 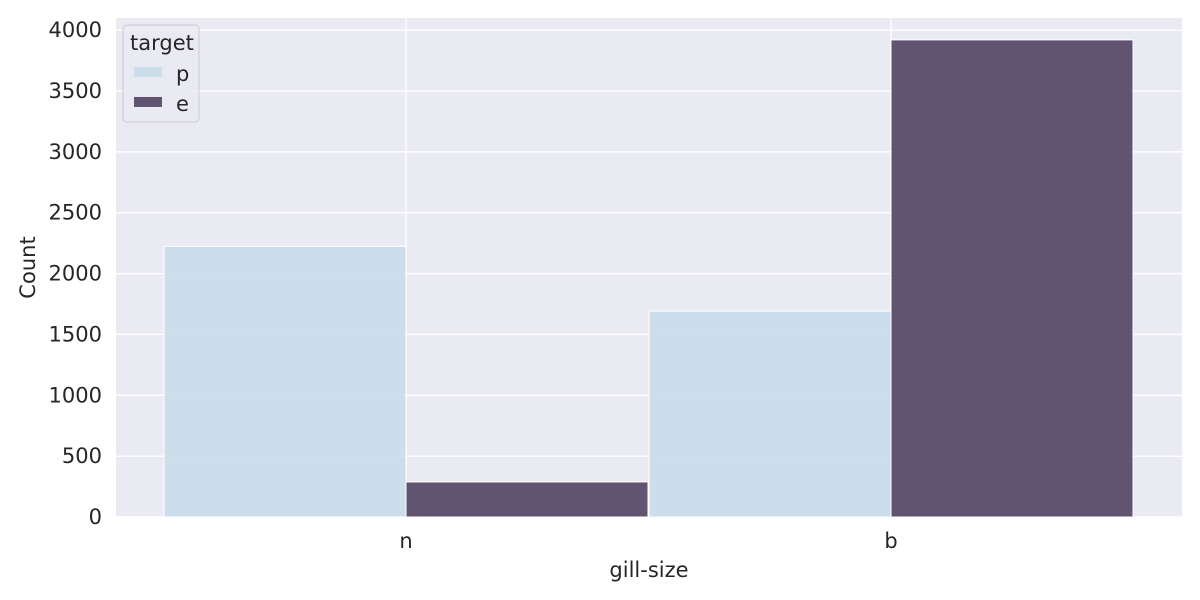 I want to click on legend-items: pe, so click(x=161, y=89).